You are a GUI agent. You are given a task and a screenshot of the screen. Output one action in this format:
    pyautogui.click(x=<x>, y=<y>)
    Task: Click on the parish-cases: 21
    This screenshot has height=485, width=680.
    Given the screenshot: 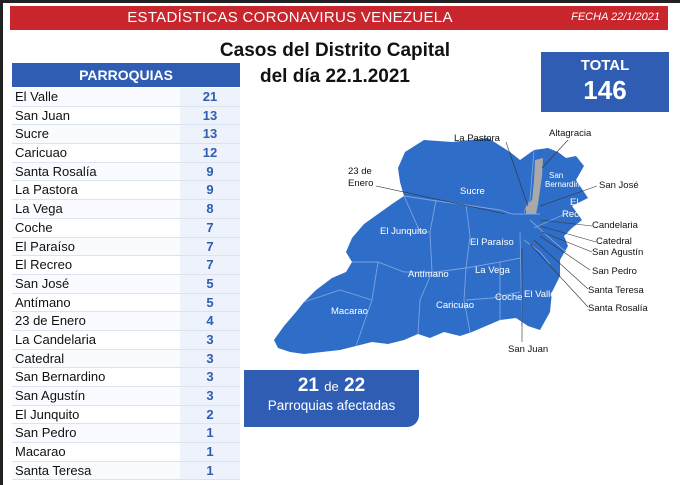 What is the action you would take?
    pyautogui.click(x=210, y=97)
    